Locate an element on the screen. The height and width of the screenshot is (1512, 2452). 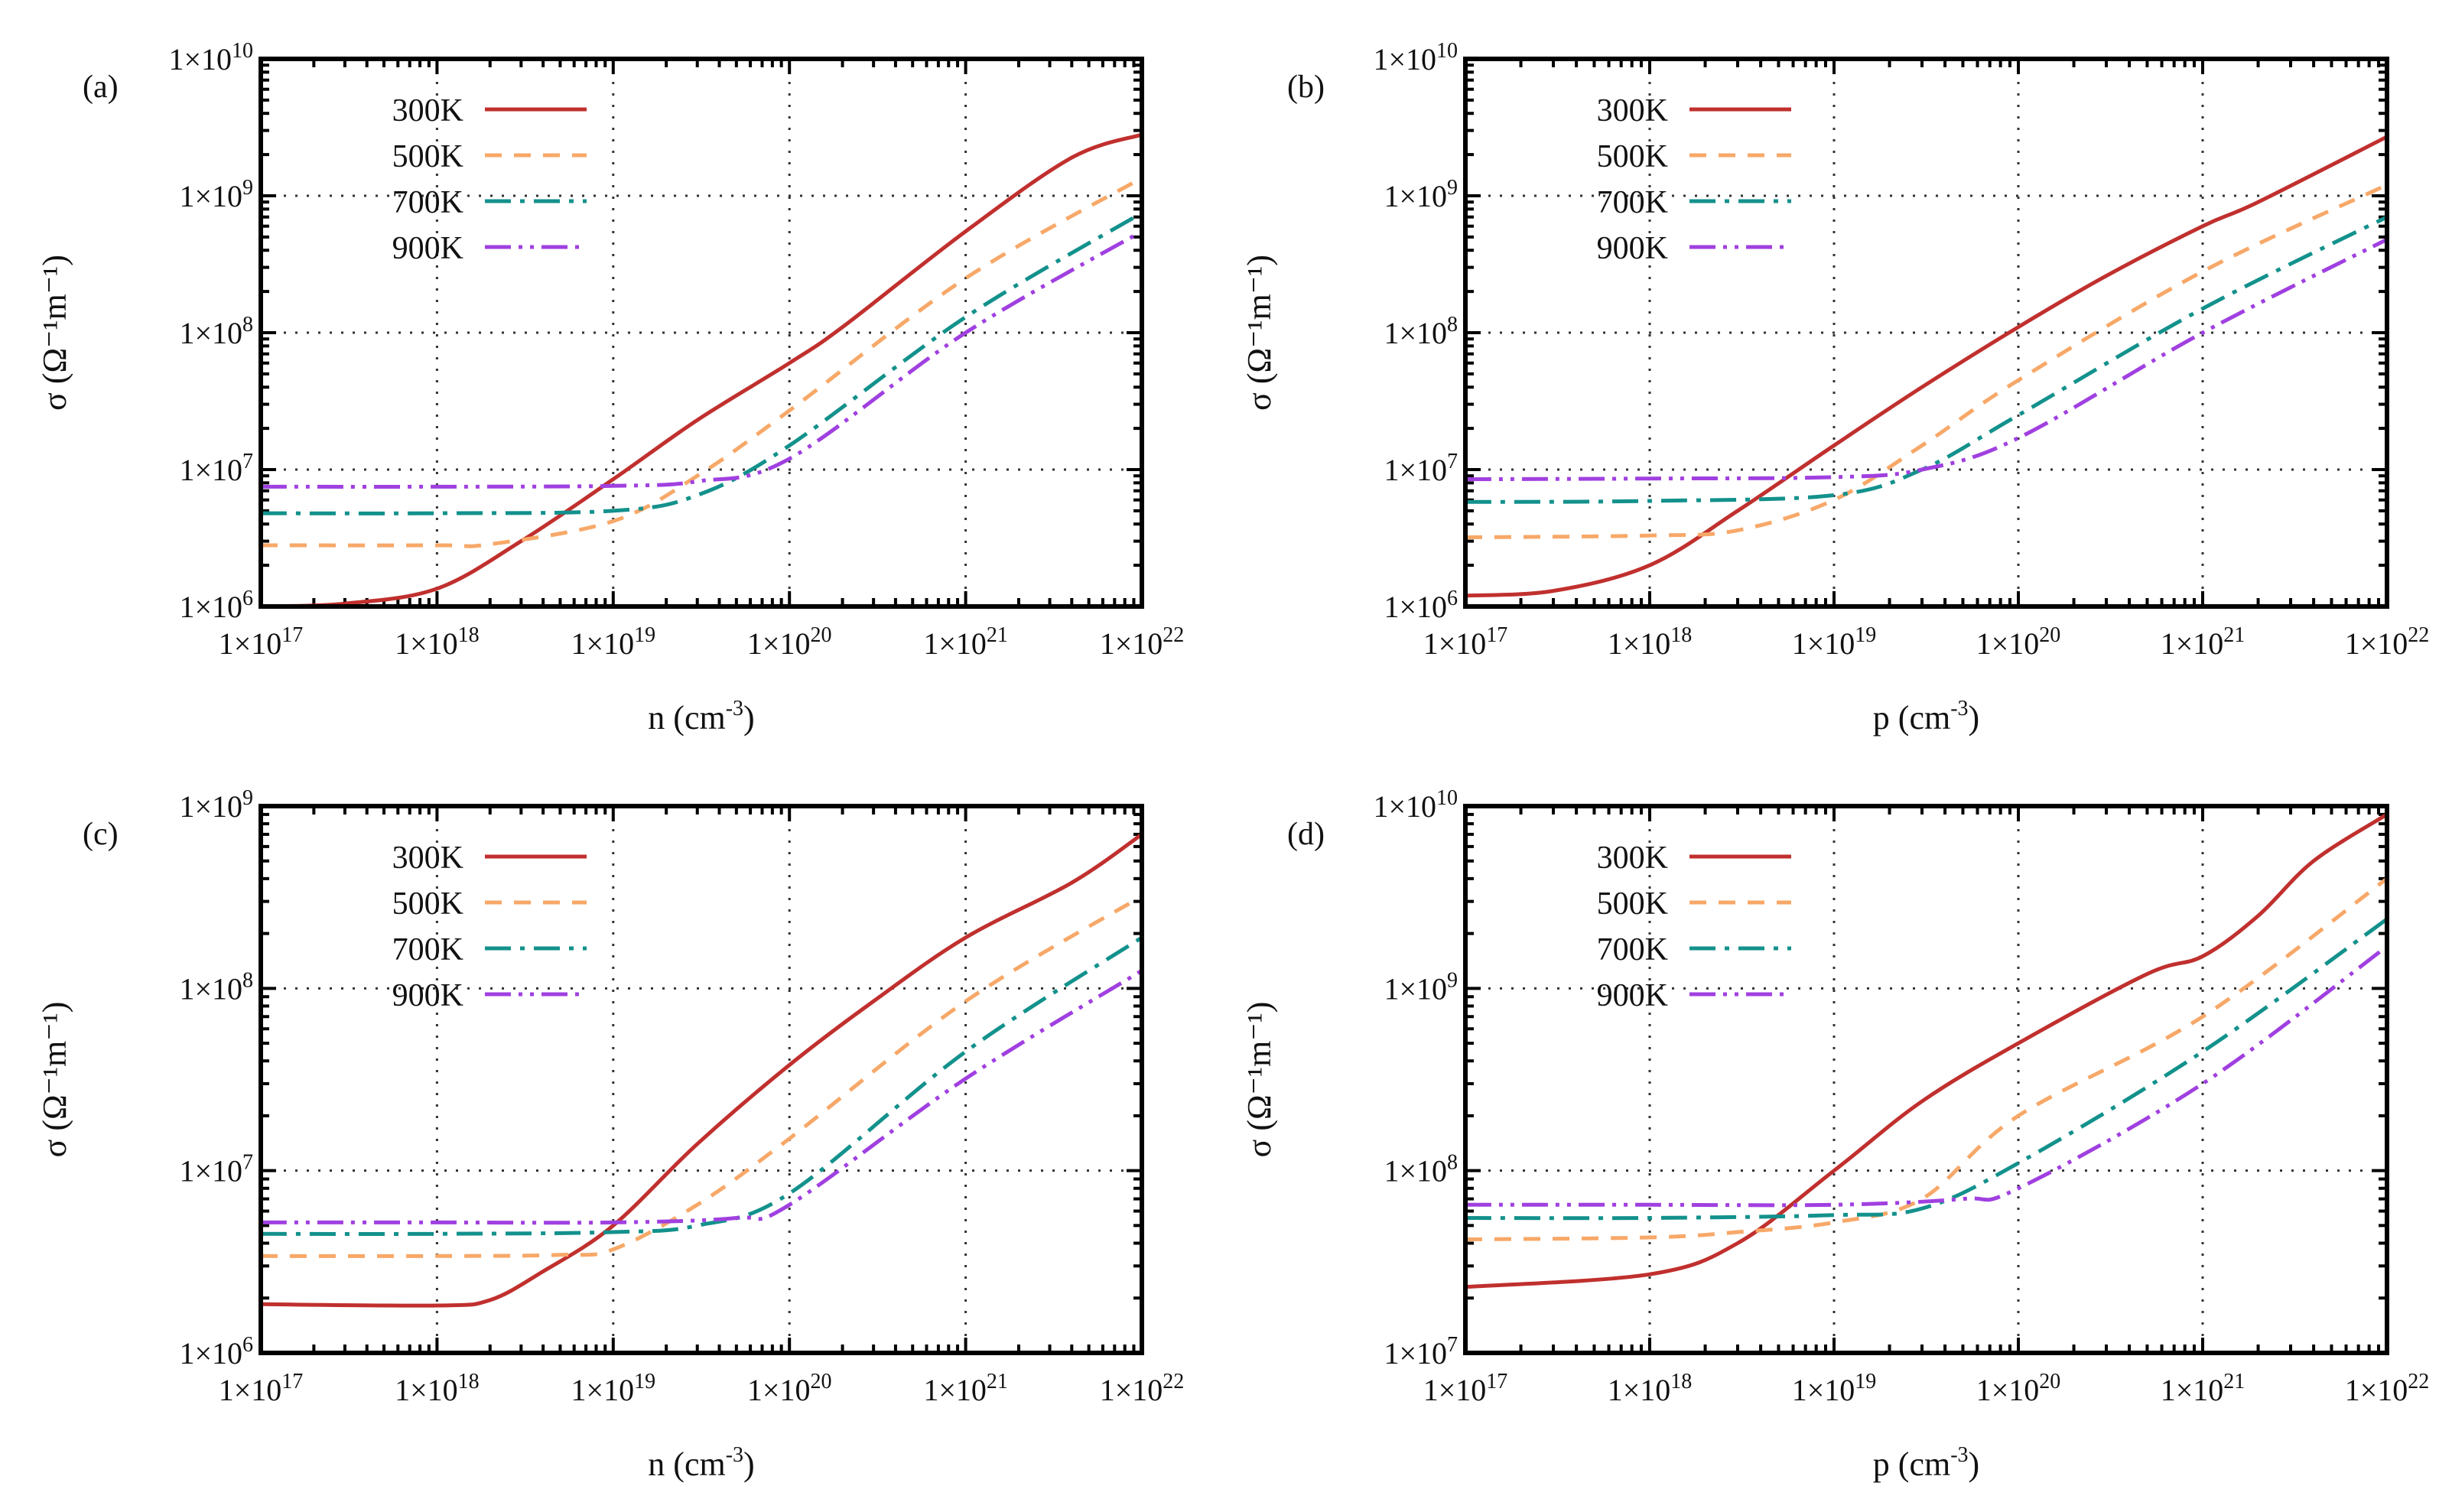
panel-label: (b) is located at coordinates (1306, 88).